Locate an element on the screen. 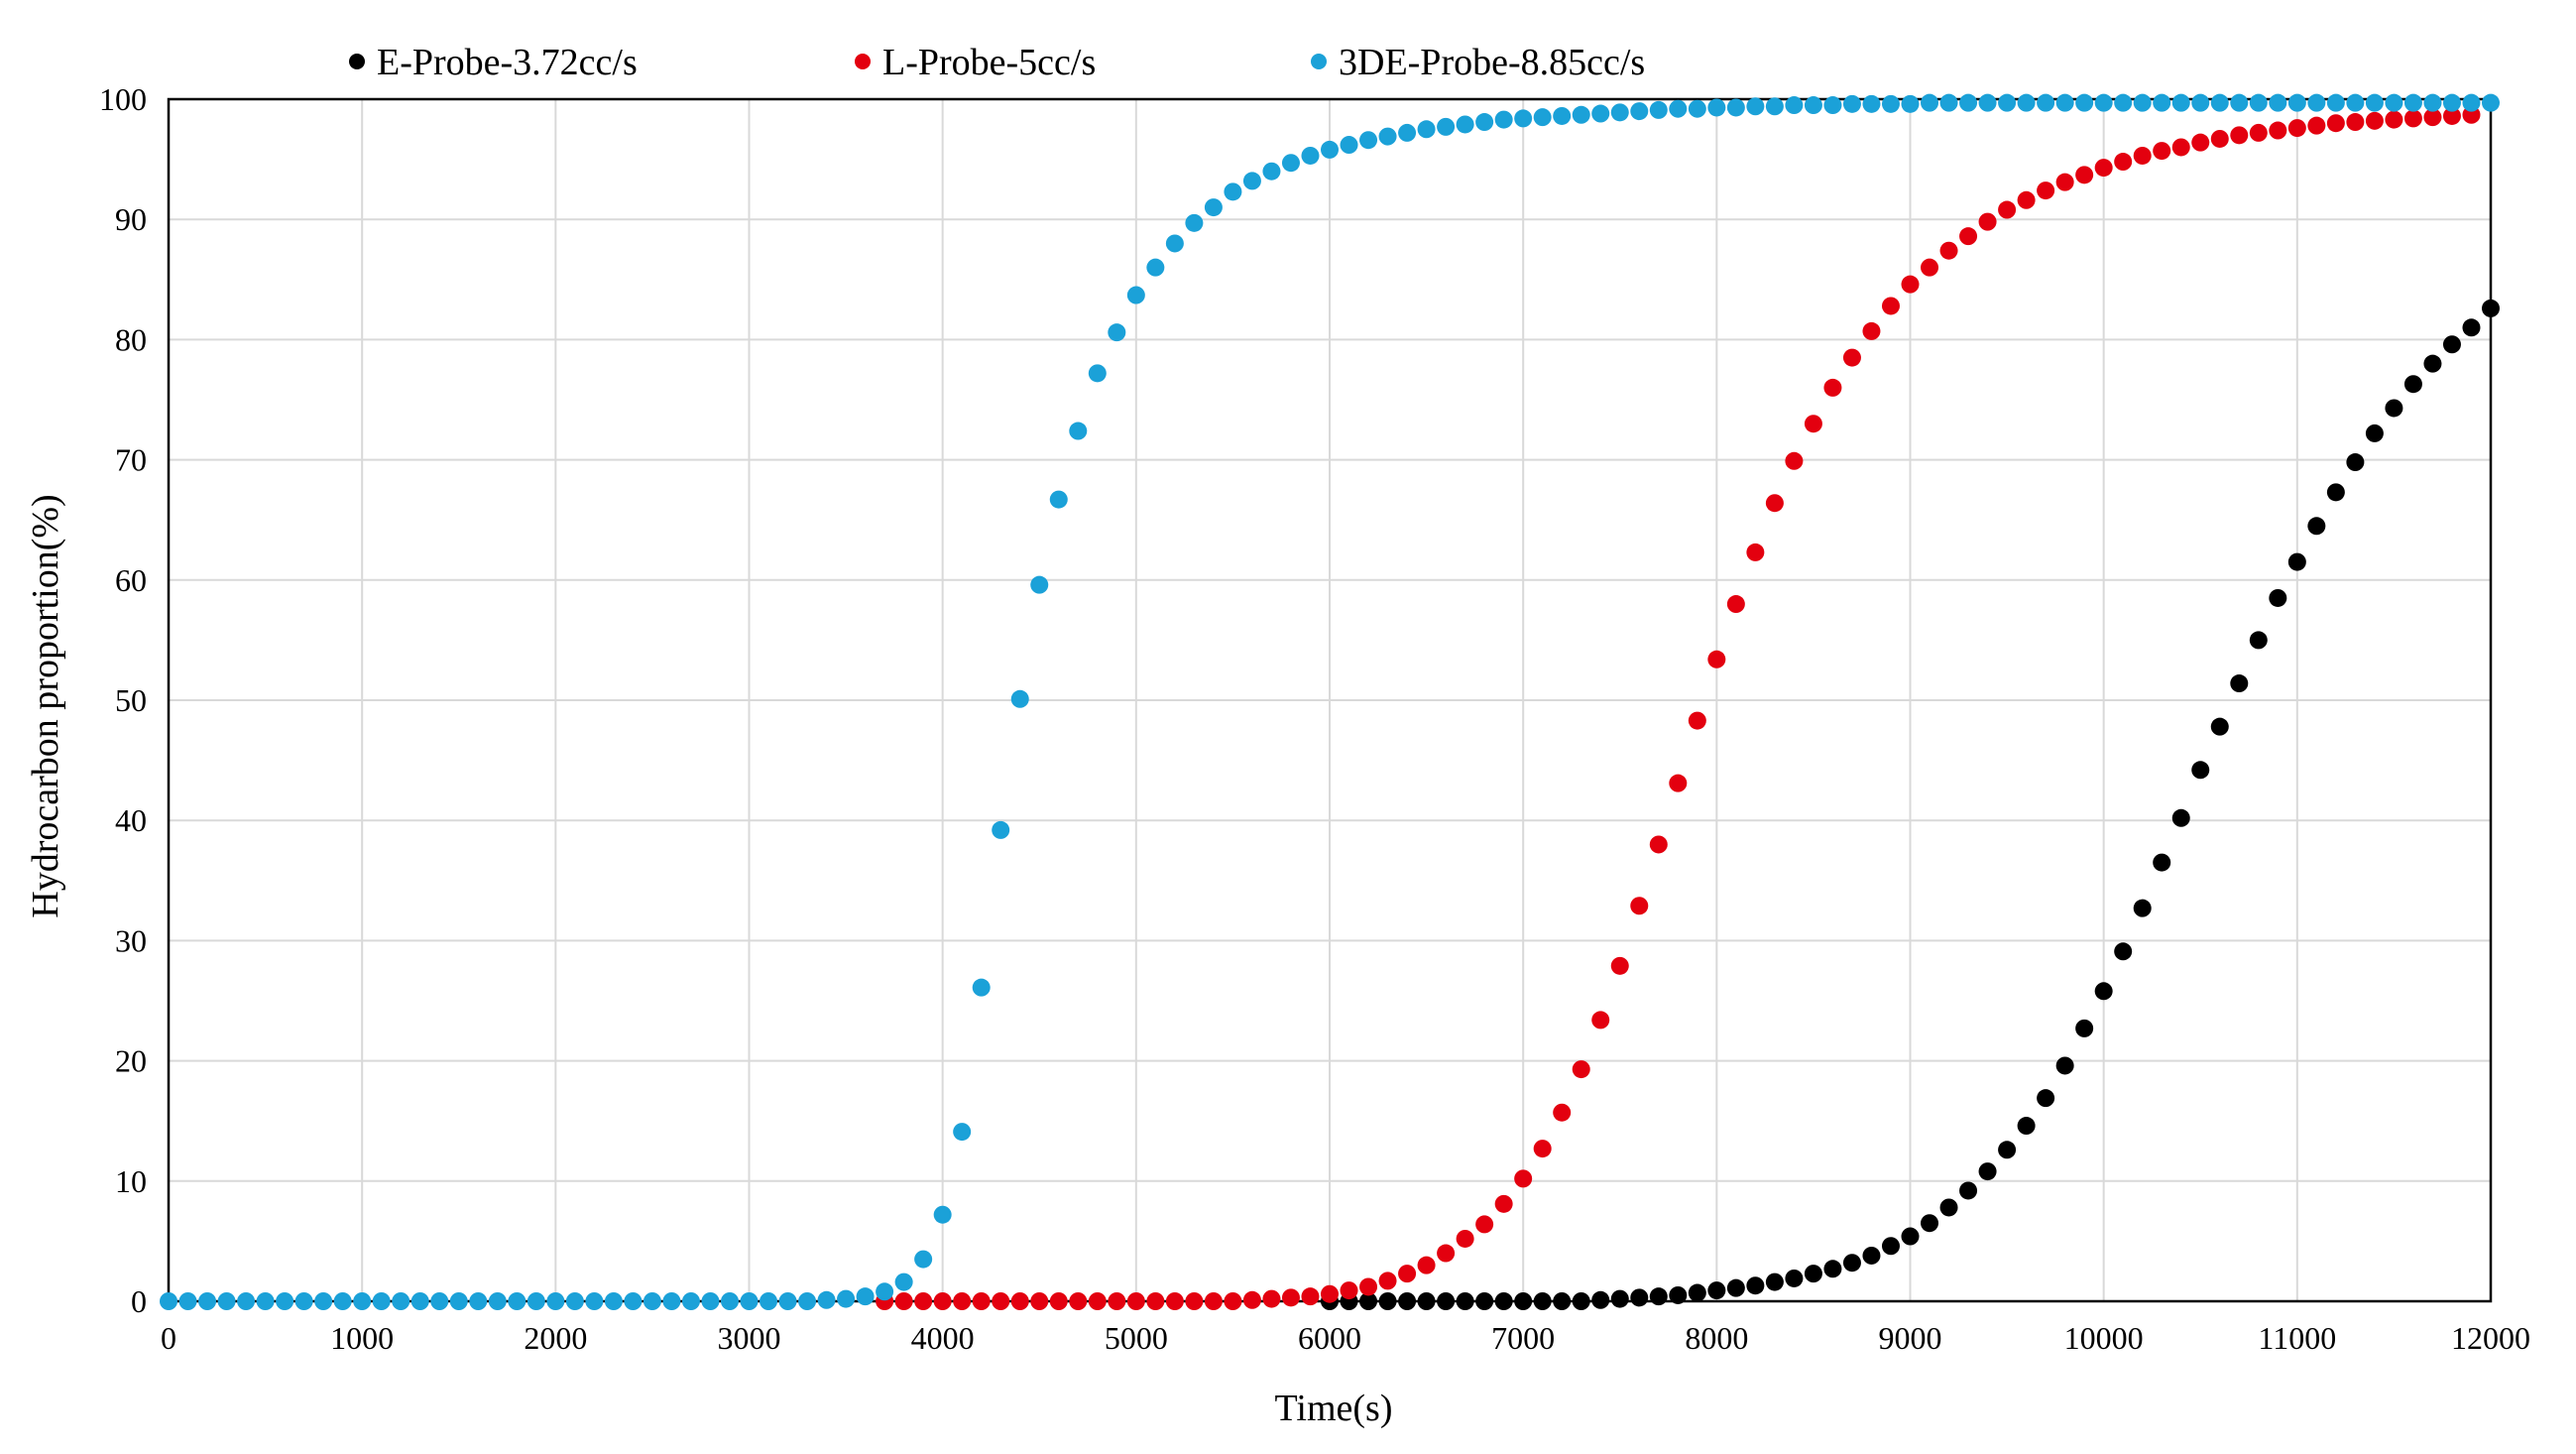 The width and height of the screenshot is (2576, 1454). legend-item: E-Probe-3.72cc/s is located at coordinates (493, 62).